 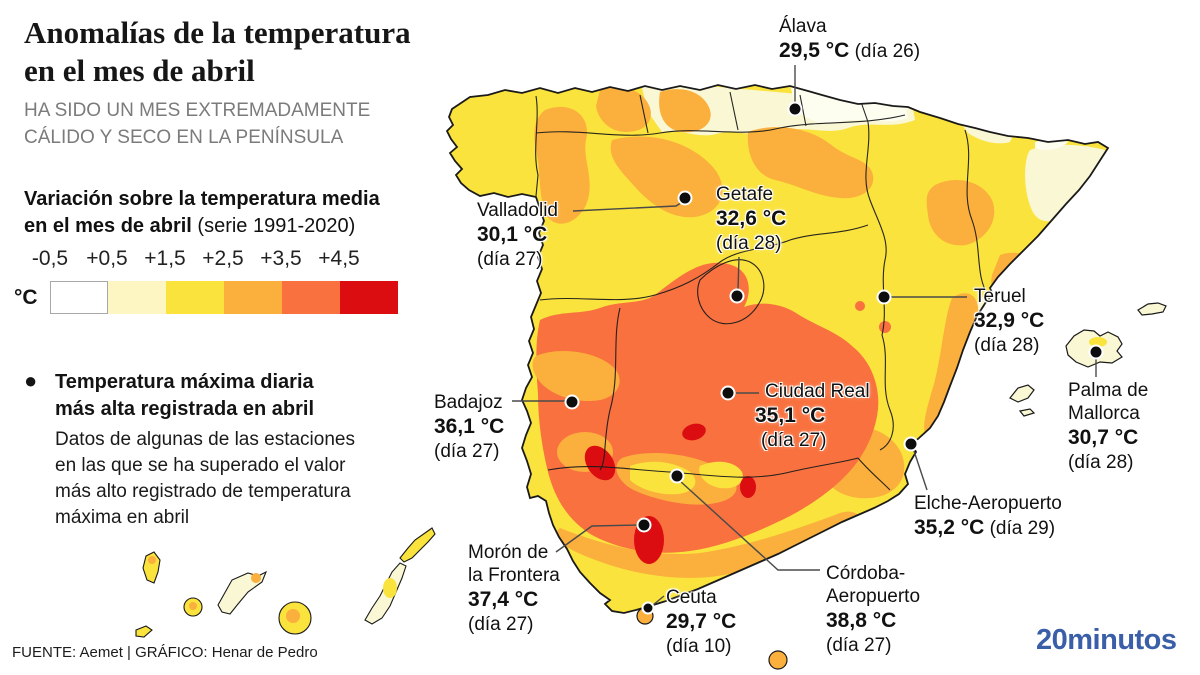 What do you see at coordinates (190, 226) in the screenshot?
I see `scale-legend-title-line2: en el mes de abril (serie 1991-2020)` at bounding box center [190, 226].